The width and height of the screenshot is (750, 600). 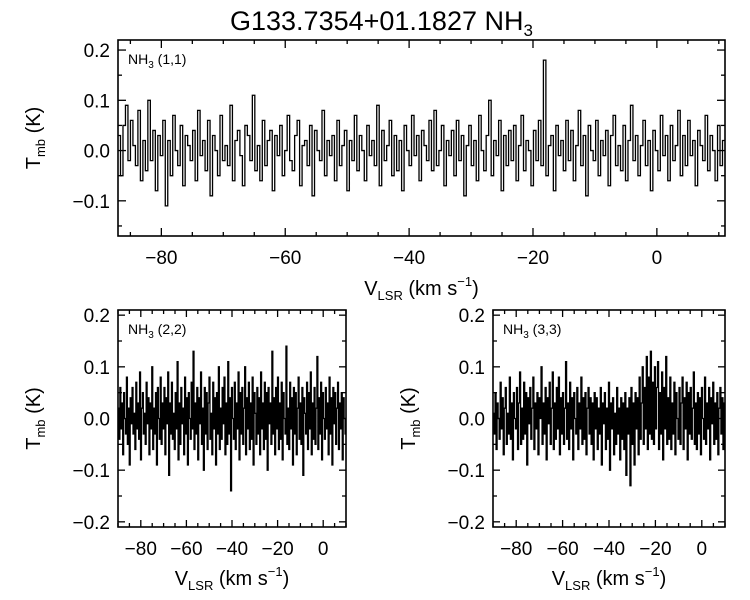 What do you see at coordinates (532, 331) in the screenshot?
I see `panel-label: NH3 (3,3)` at bounding box center [532, 331].